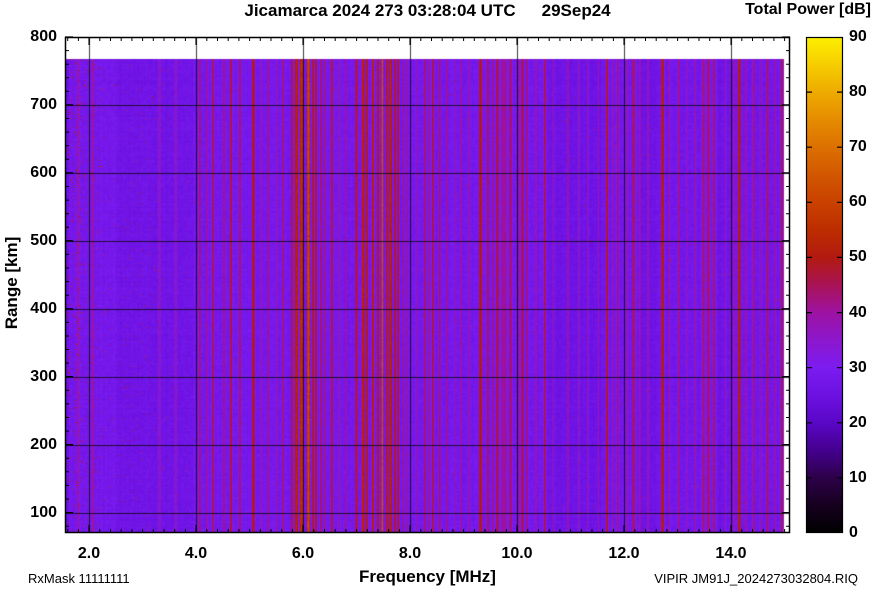  Describe the element at coordinates (43, 444) in the screenshot. I see `y-tick-label: 200` at that location.